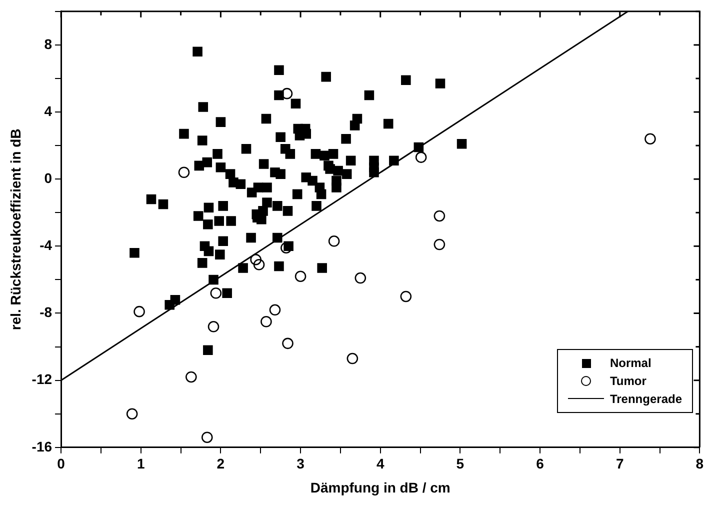 This screenshot has width=707, height=505. Describe the element at coordinates (700, 464) in the screenshot. I see `x-tick-label: 8` at that location.